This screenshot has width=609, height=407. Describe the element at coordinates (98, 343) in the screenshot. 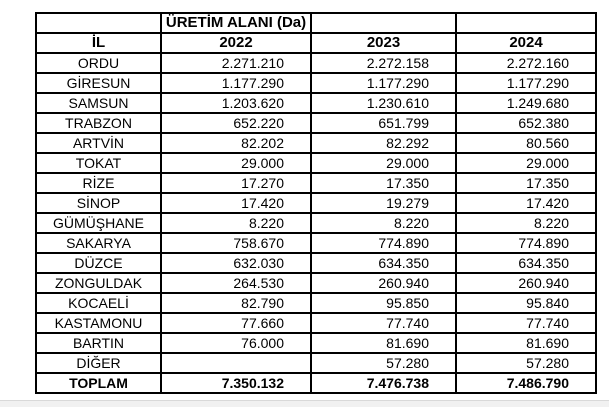

I see `province-cell: BARTIN` at that location.